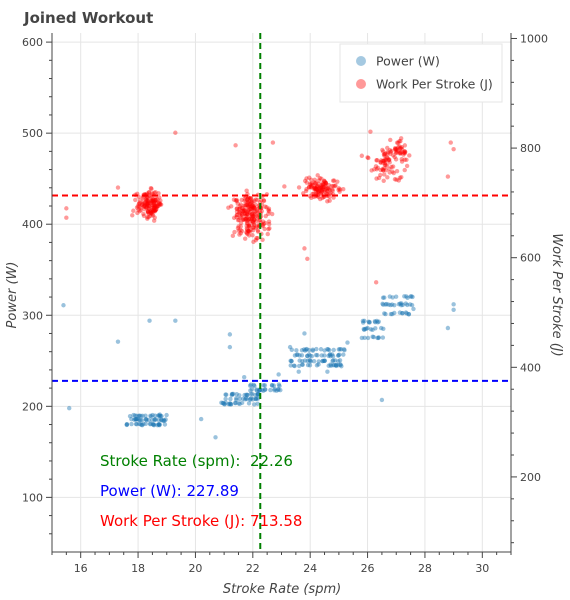  I want to click on x-tick-label: 20, so click(195, 568).